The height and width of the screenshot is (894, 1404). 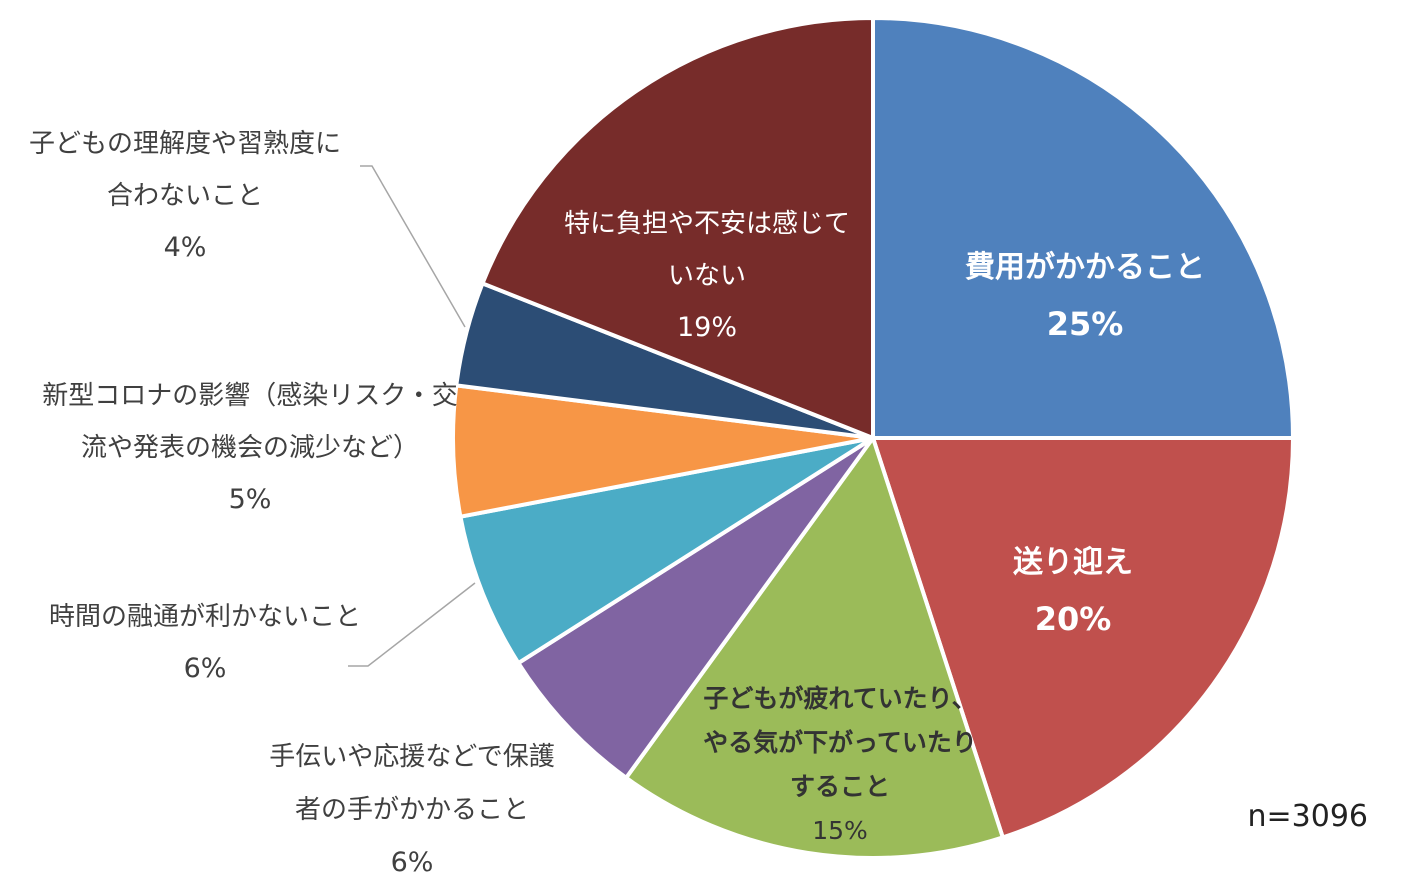 I want to click on slice-percent: 19%, so click(x=707, y=327).